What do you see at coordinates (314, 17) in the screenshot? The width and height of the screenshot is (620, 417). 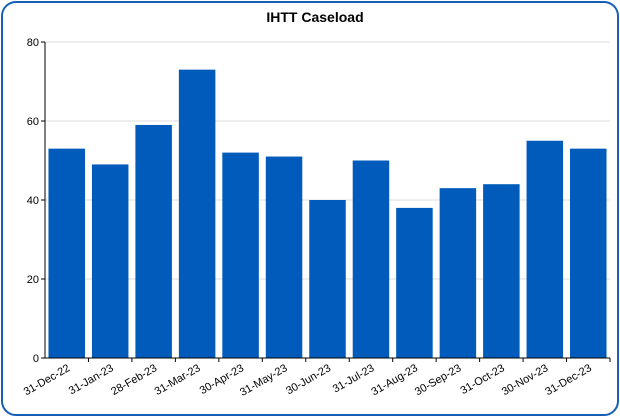 I see `chart-title: IHTT Caseload` at bounding box center [314, 17].